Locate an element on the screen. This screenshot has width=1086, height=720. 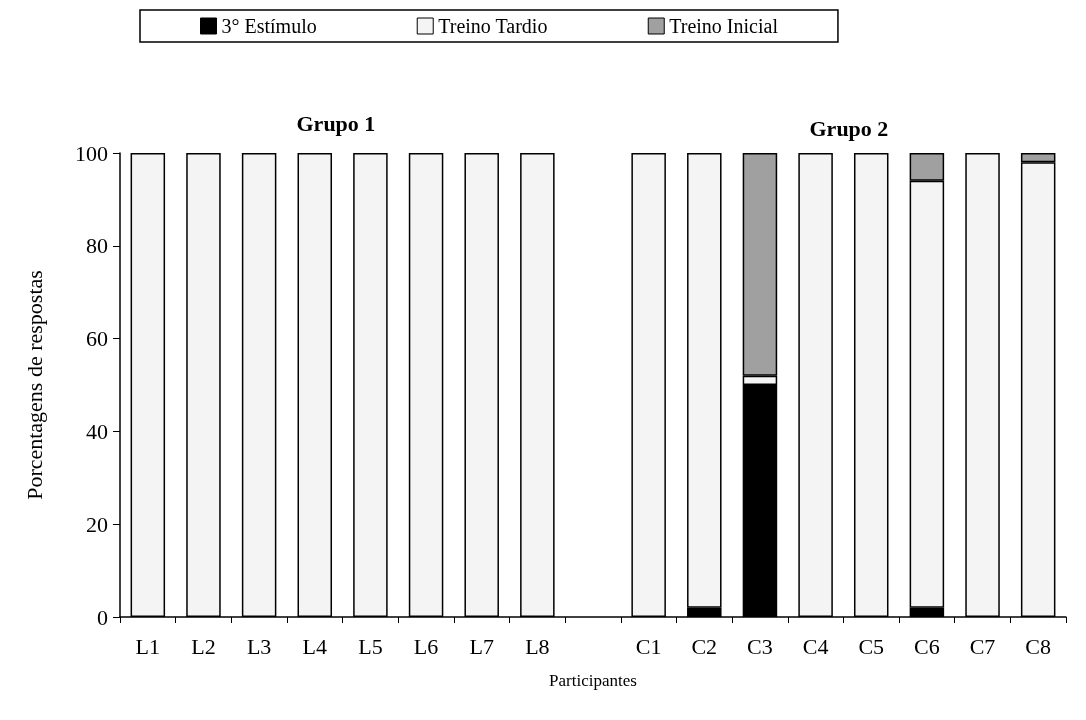
x-tick-label: C8 is located at coordinates (1038, 646).